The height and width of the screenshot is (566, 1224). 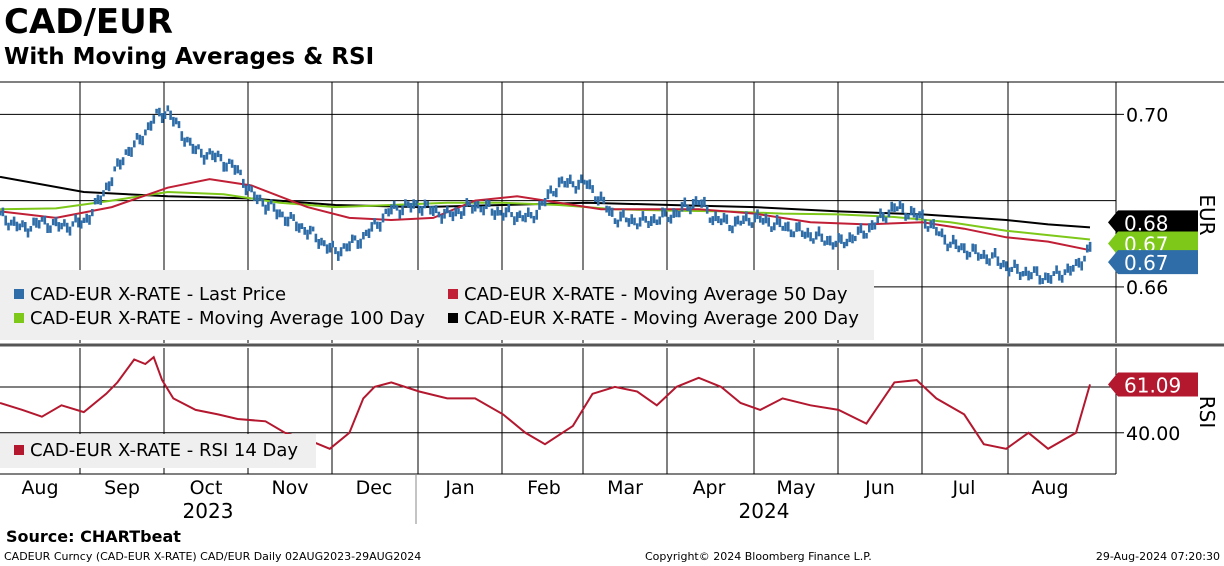 I want to click on legend-label-ma50: CAD-EUR X-RATE - Moving Average 50 Day, so click(x=656, y=294).